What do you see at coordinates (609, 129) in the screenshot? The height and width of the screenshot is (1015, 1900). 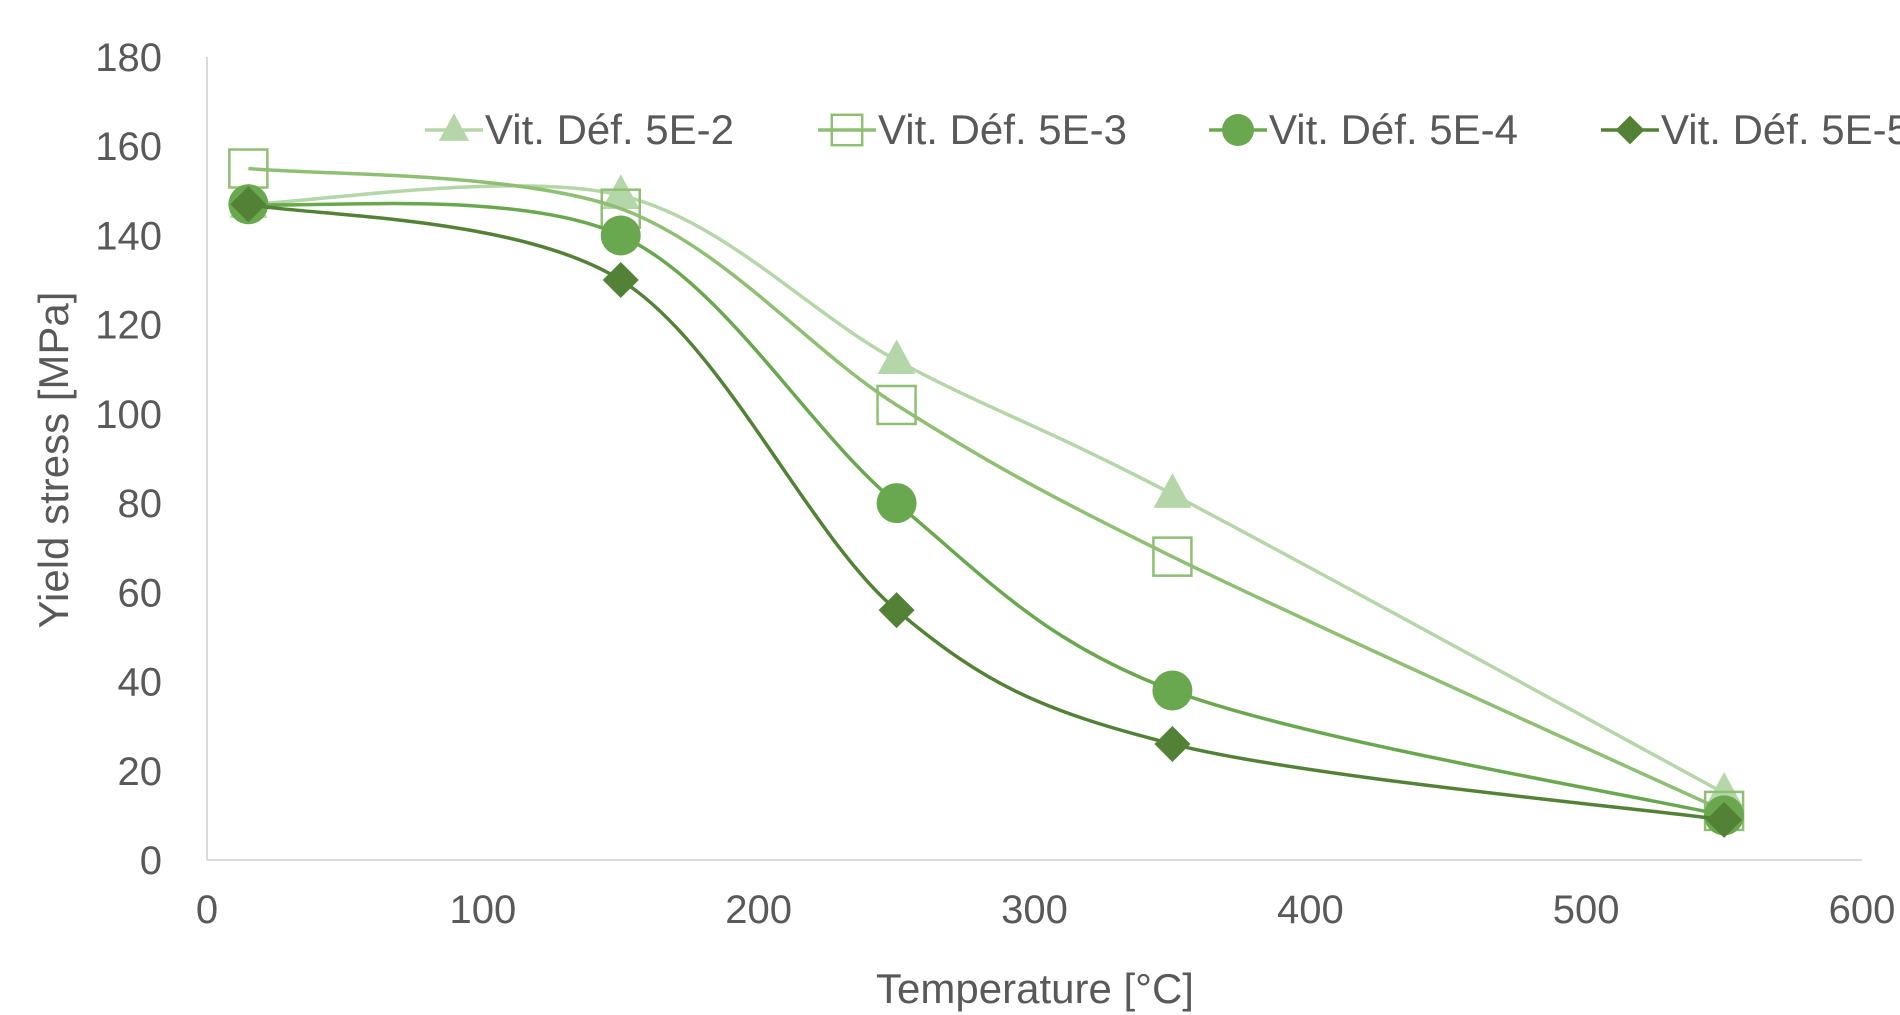 I see `legend-label: Vit. Déf. 5E-2` at bounding box center [609, 129].